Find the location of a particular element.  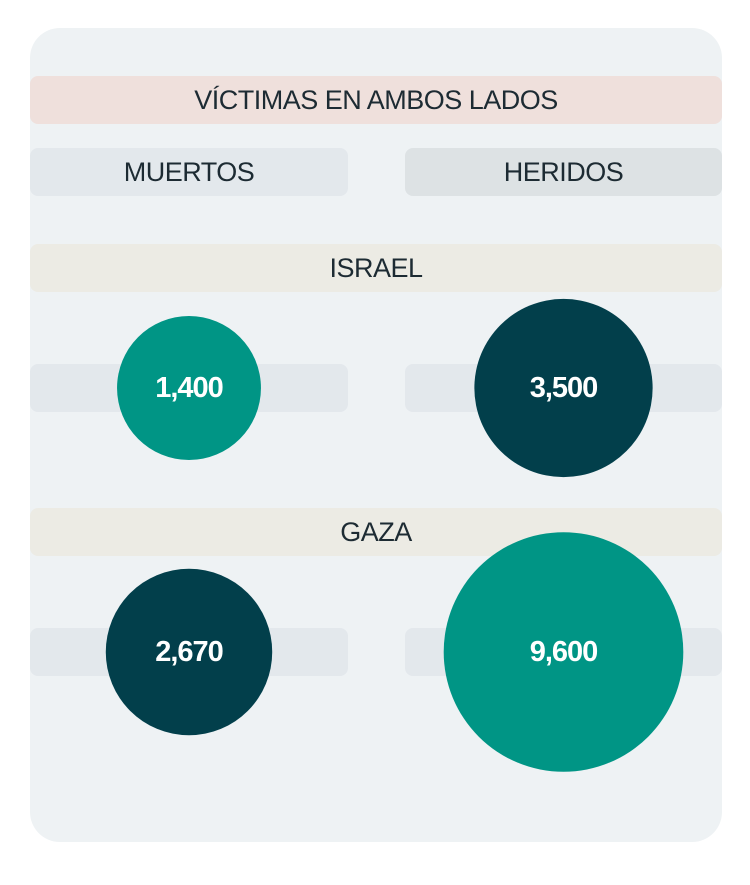

value-label: 9,600 is located at coordinates (564, 652).